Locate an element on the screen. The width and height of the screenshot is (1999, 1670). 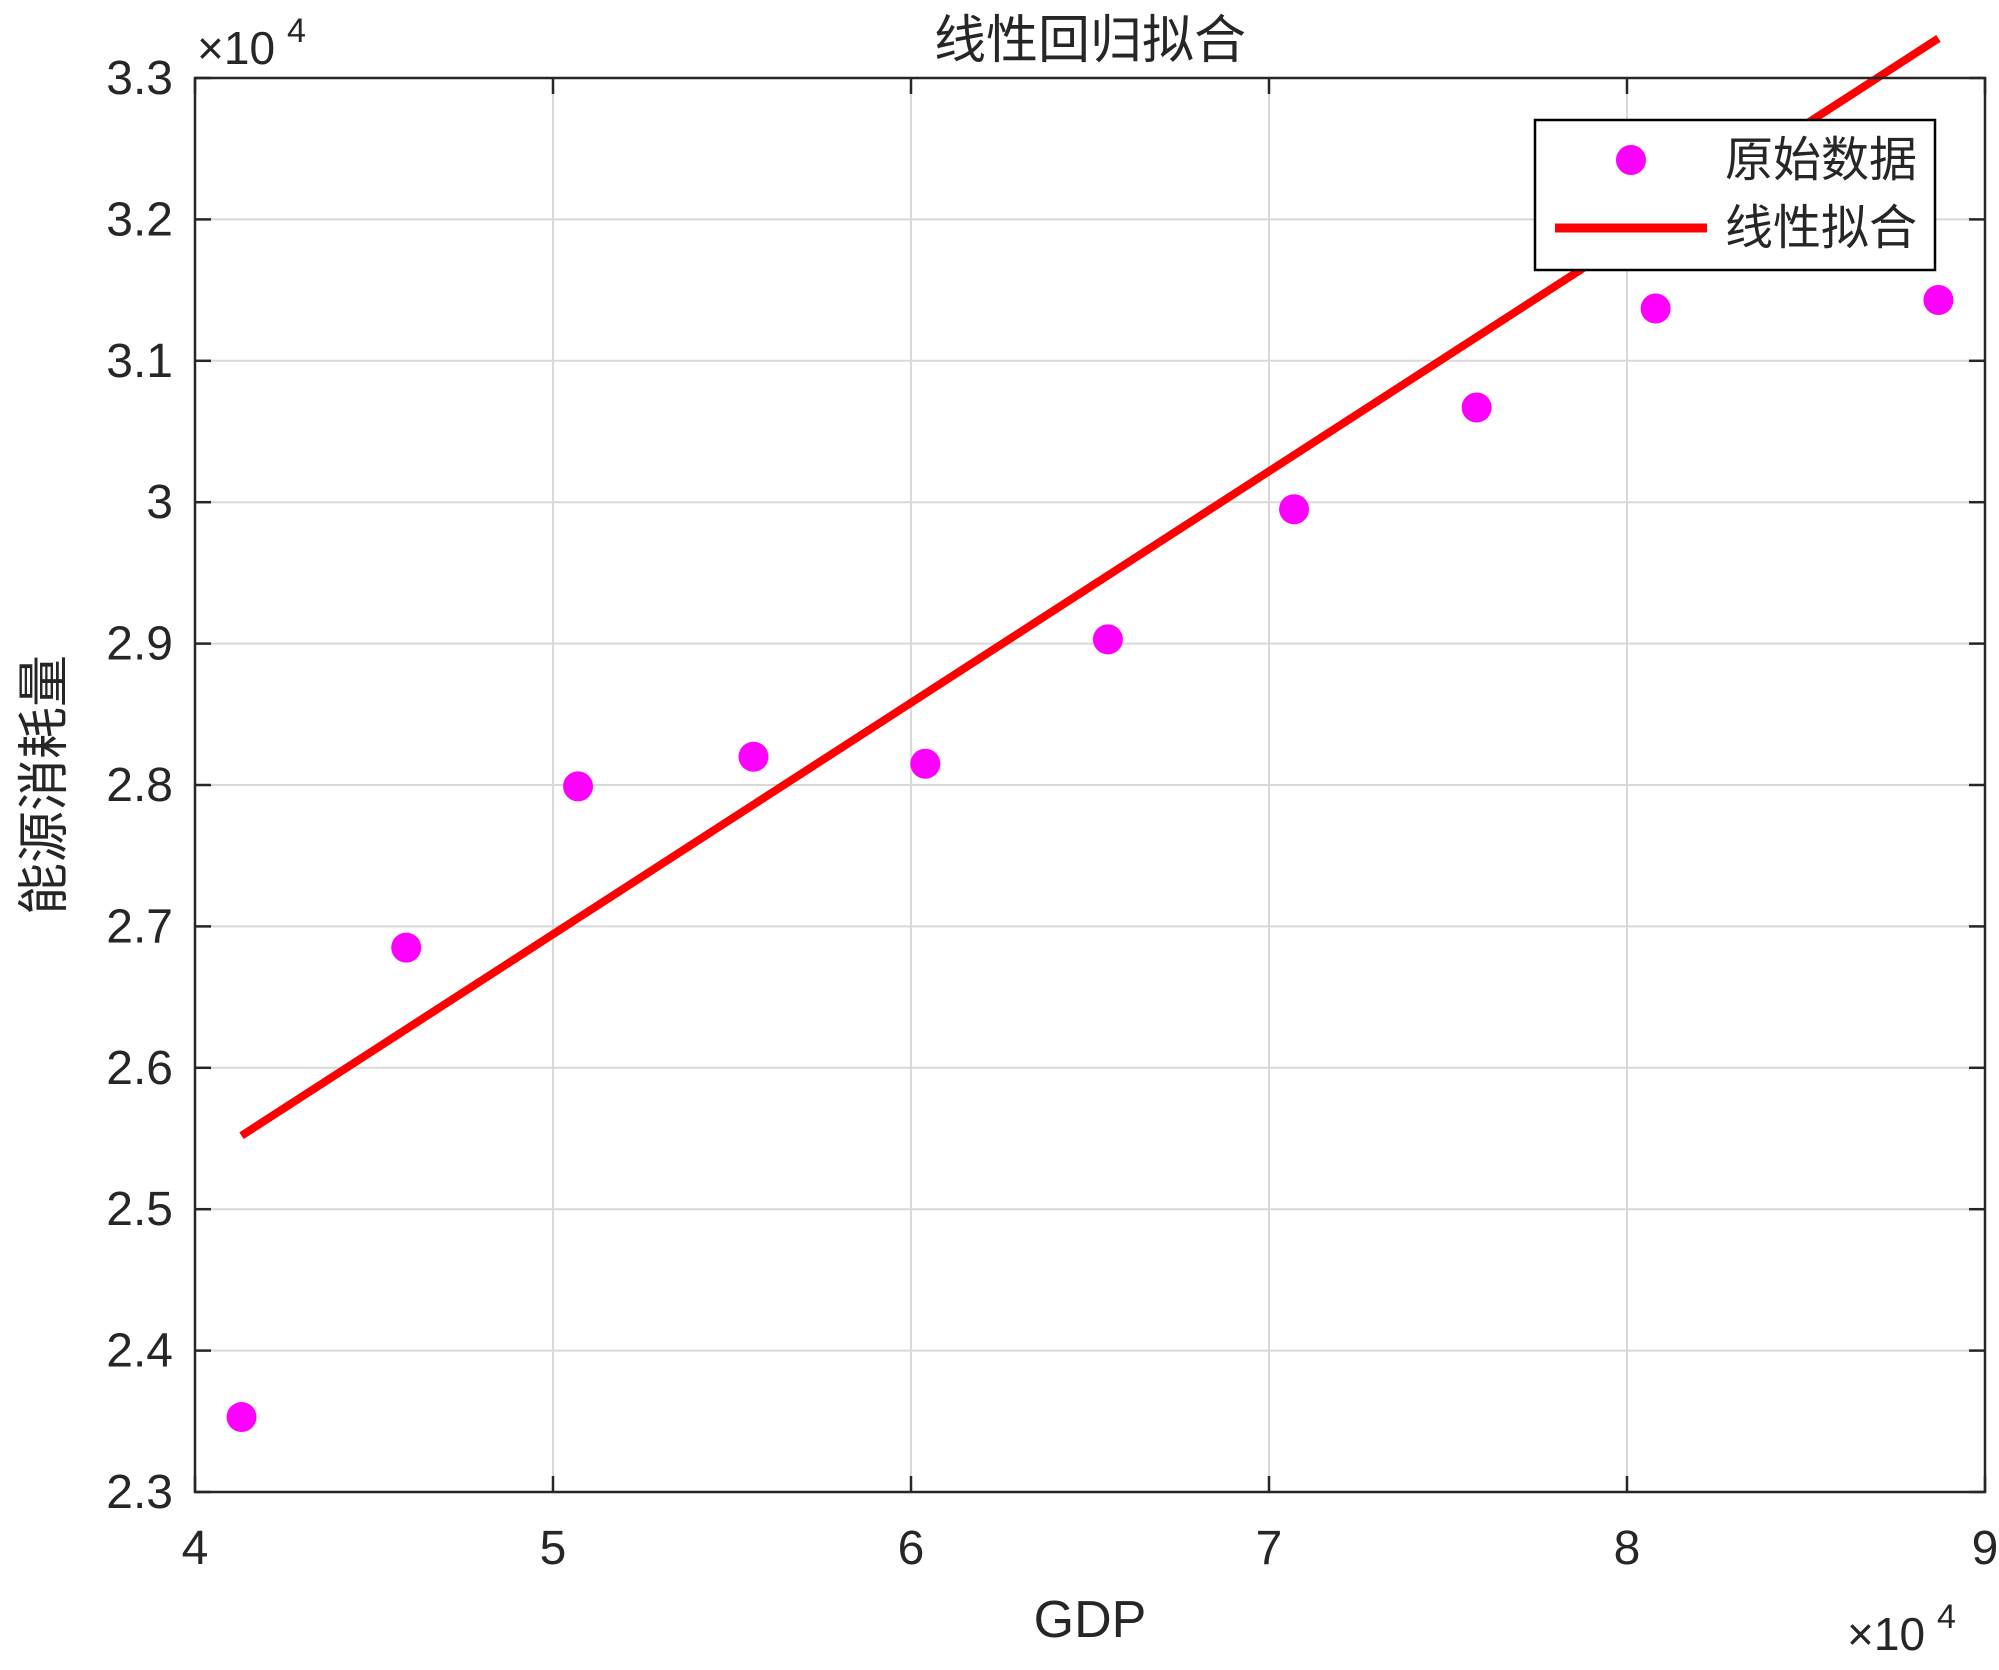
x-tick-label: 6 is located at coordinates (911, 1548).